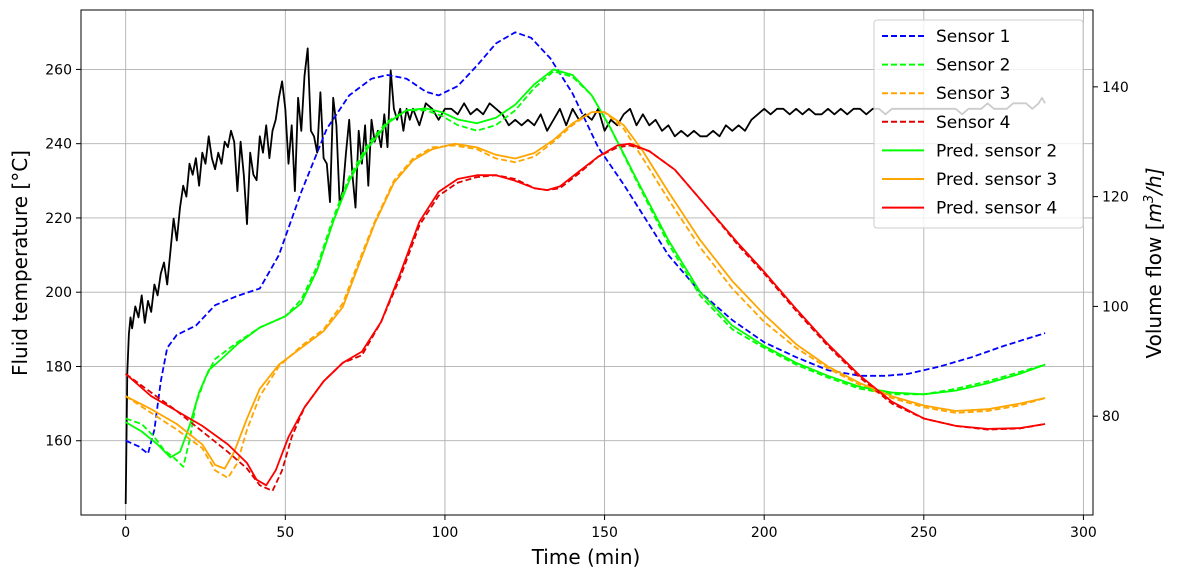 The height and width of the screenshot is (582, 1178). I want to click on legend-label-pred-sensor-2: Pred. sensor 2, so click(996, 151).